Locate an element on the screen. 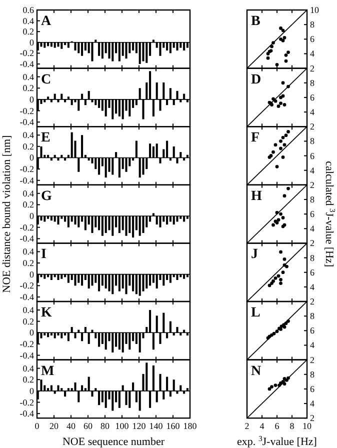 Image resolution: width=337 pixels, height=448 pixels. x-tick-label: 40 is located at coordinates (71, 426).